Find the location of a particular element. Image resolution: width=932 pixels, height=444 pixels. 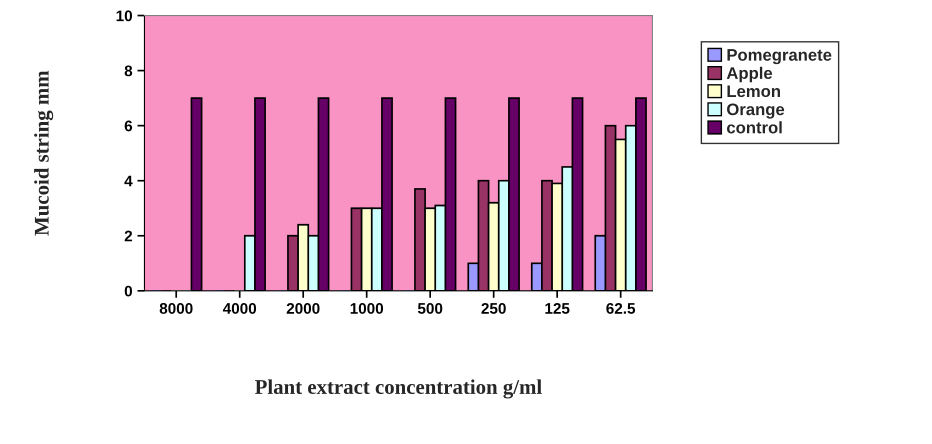

y-tick-label: 2 is located at coordinates (128, 236).